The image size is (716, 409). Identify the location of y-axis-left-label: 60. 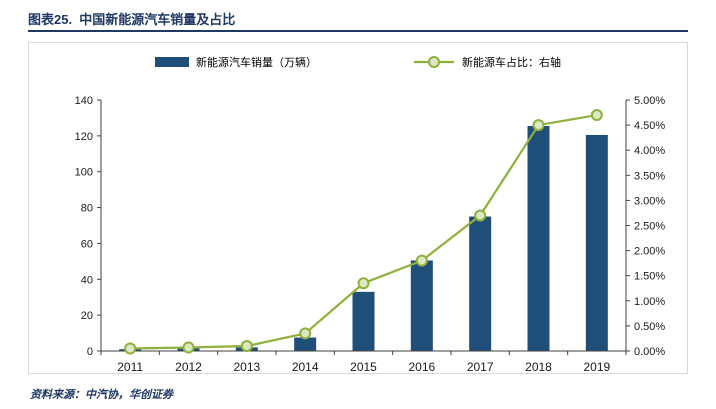
(87, 244).